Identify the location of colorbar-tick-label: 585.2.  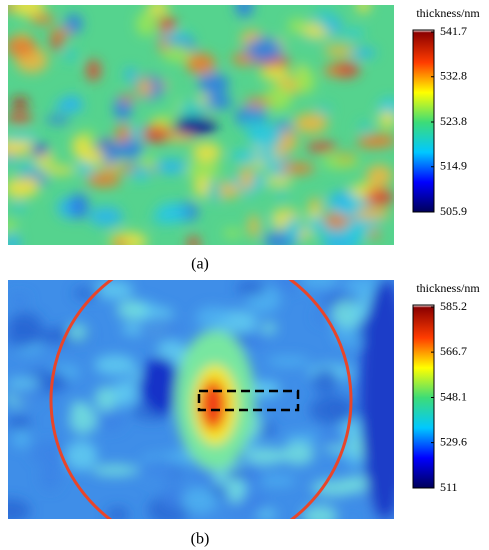
(453, 306).